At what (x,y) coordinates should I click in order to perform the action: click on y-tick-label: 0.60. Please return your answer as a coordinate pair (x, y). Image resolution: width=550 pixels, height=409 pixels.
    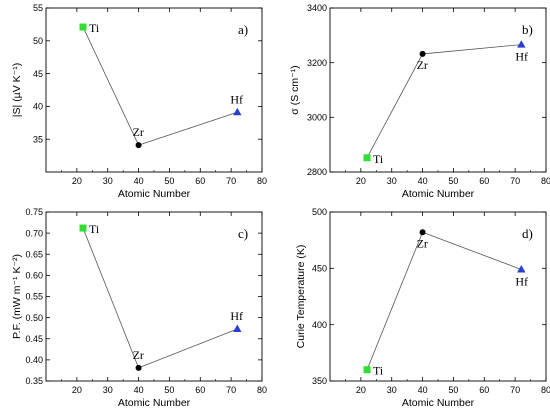
    Looking at the image, I should click on (34, 276).